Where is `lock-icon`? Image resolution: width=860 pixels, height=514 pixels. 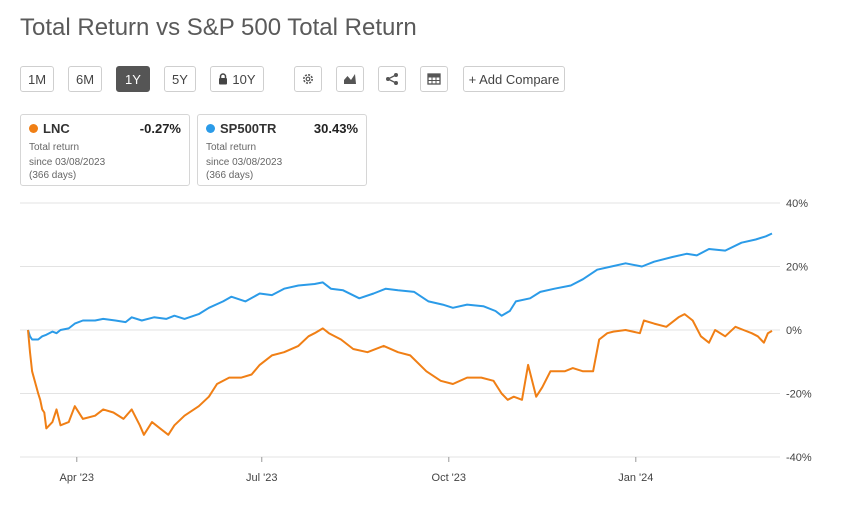 lock-icon is located at coordinates (223, 79).